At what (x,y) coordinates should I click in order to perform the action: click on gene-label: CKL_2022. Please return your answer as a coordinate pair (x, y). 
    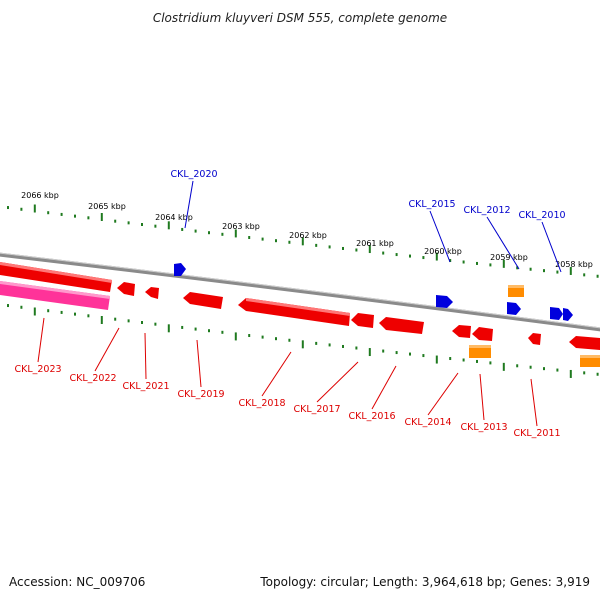
    Looking at the image, I should click on (92, 378).